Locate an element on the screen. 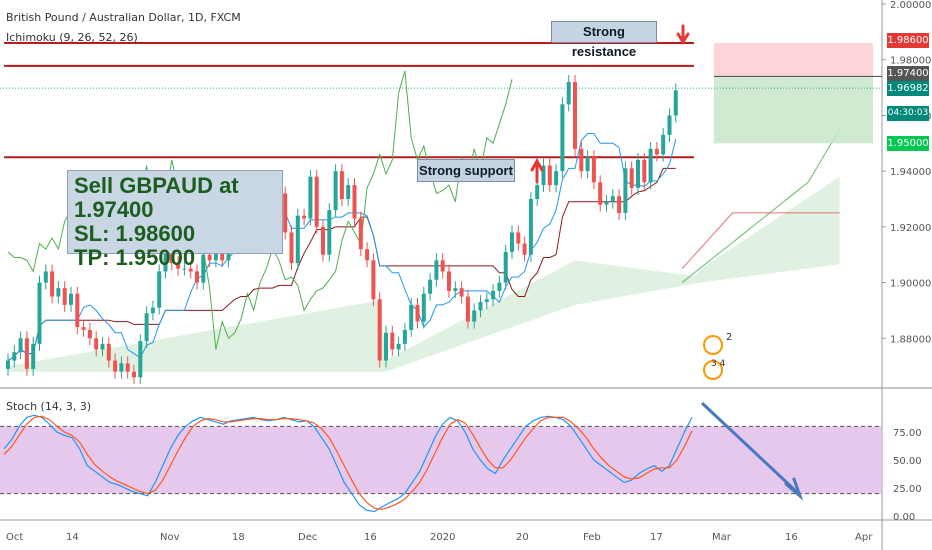 The image size is (932, 550). countdown-tag: 04:30:03 is located at coordinates (908, 113).